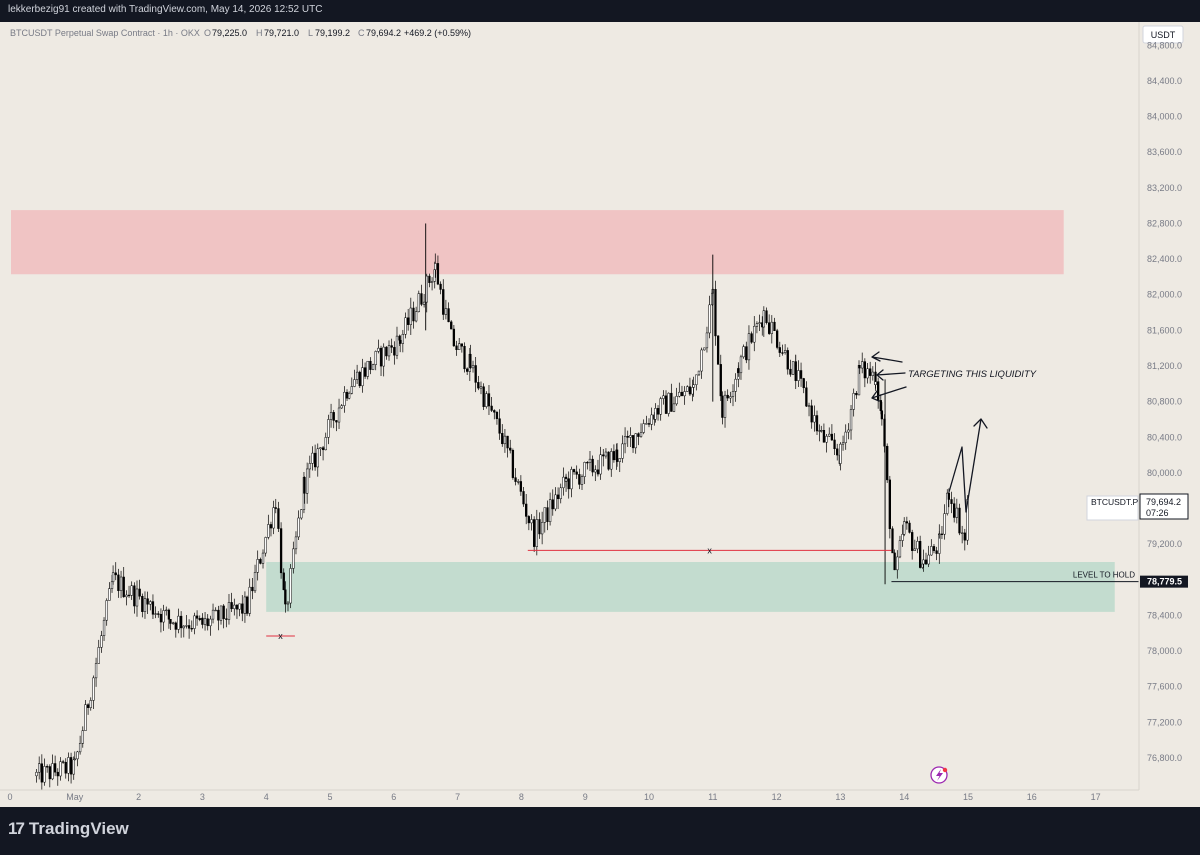  What do you see at coordinates (968, 797) in the screenshot?
I see `time-tick: 15` at bounding box center [968, 797].